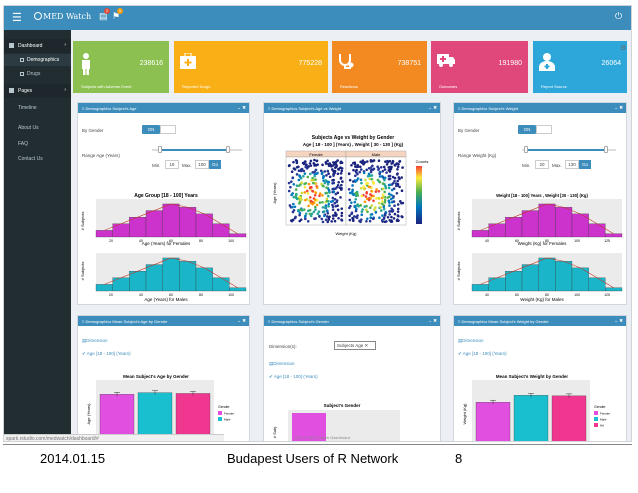 Image resolution: width=638 pixels, height=493 pixels. What do you see at coordinates (580, 67) in the screenshot?
I see `stat-box-source: 26064 Report Source` at bounding box center [580, 67].